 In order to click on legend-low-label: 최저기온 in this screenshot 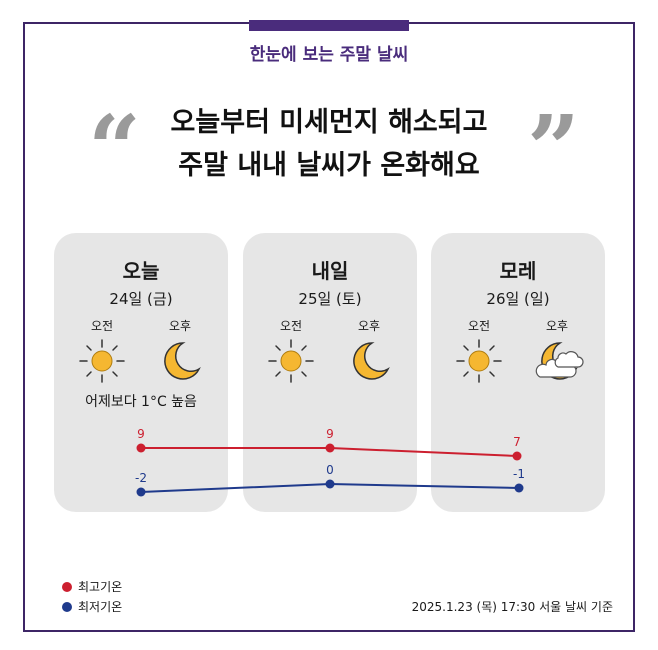, I will do `click(100, 607)`.